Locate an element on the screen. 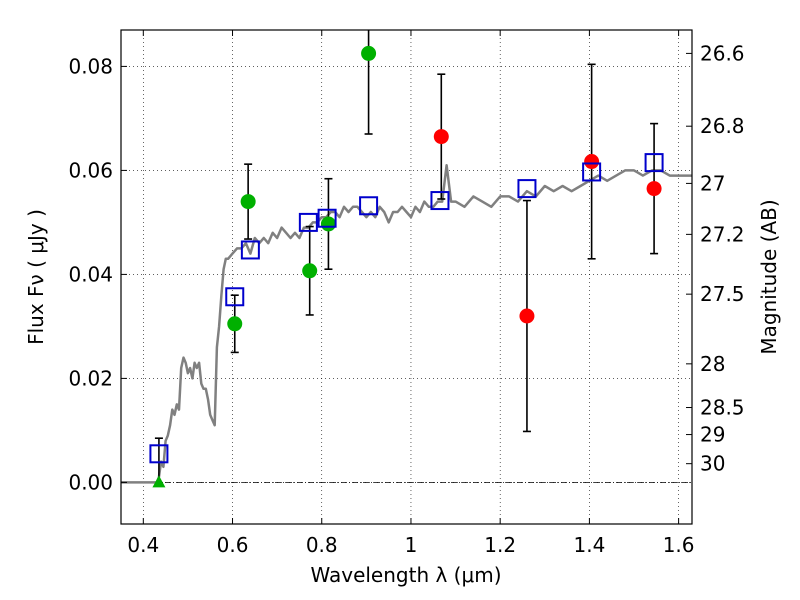  x-tick-label: 0.4 is located at coordinates (143, 545).